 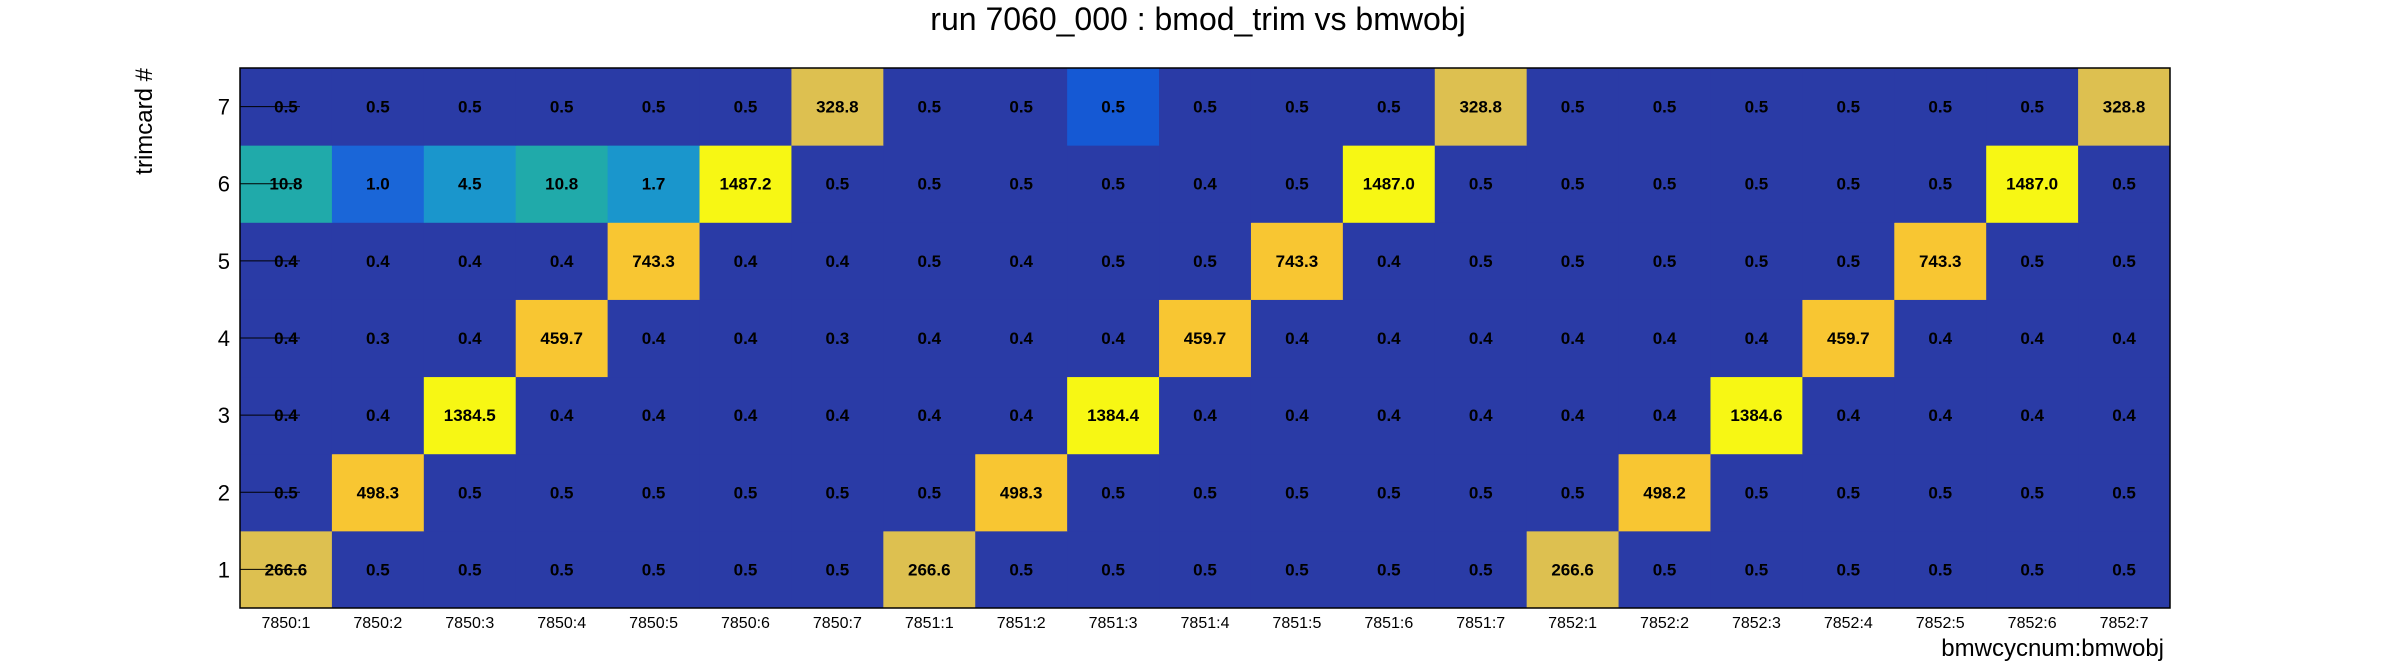 I want to click on cell-value-label: 498.2, so click(x=1664, y=492).